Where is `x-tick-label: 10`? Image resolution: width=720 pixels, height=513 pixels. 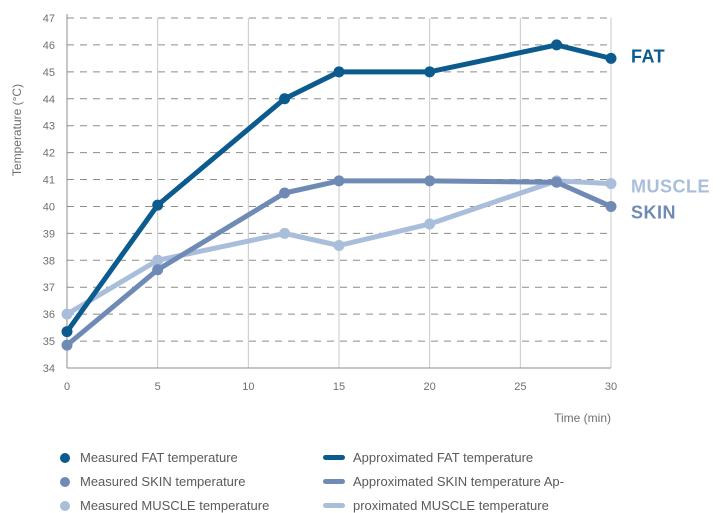
x-tick-label: 10 is located at coordinates (248, 387).